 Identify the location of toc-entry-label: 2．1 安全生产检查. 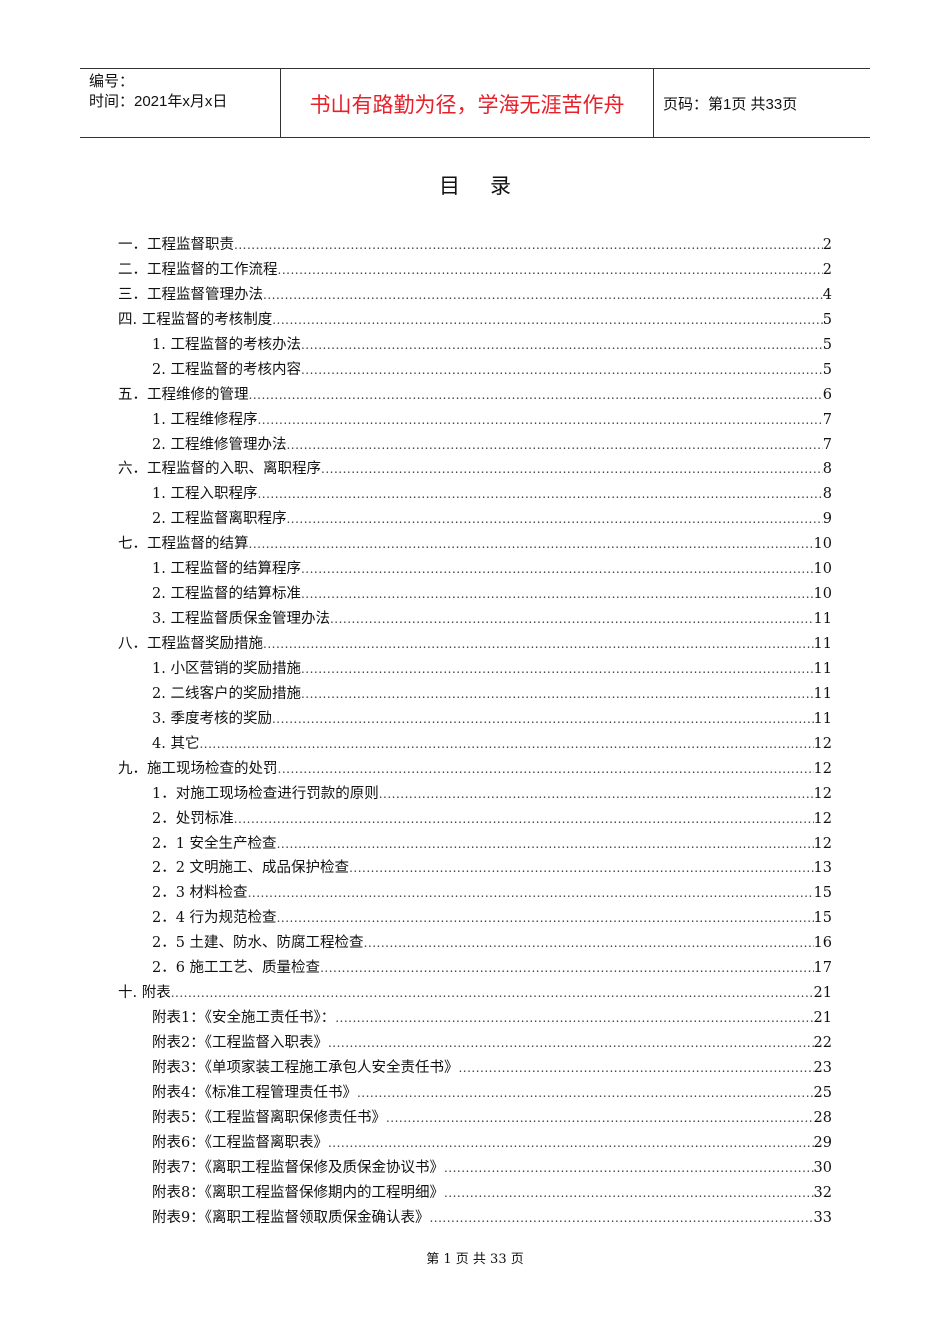
(214, 843).